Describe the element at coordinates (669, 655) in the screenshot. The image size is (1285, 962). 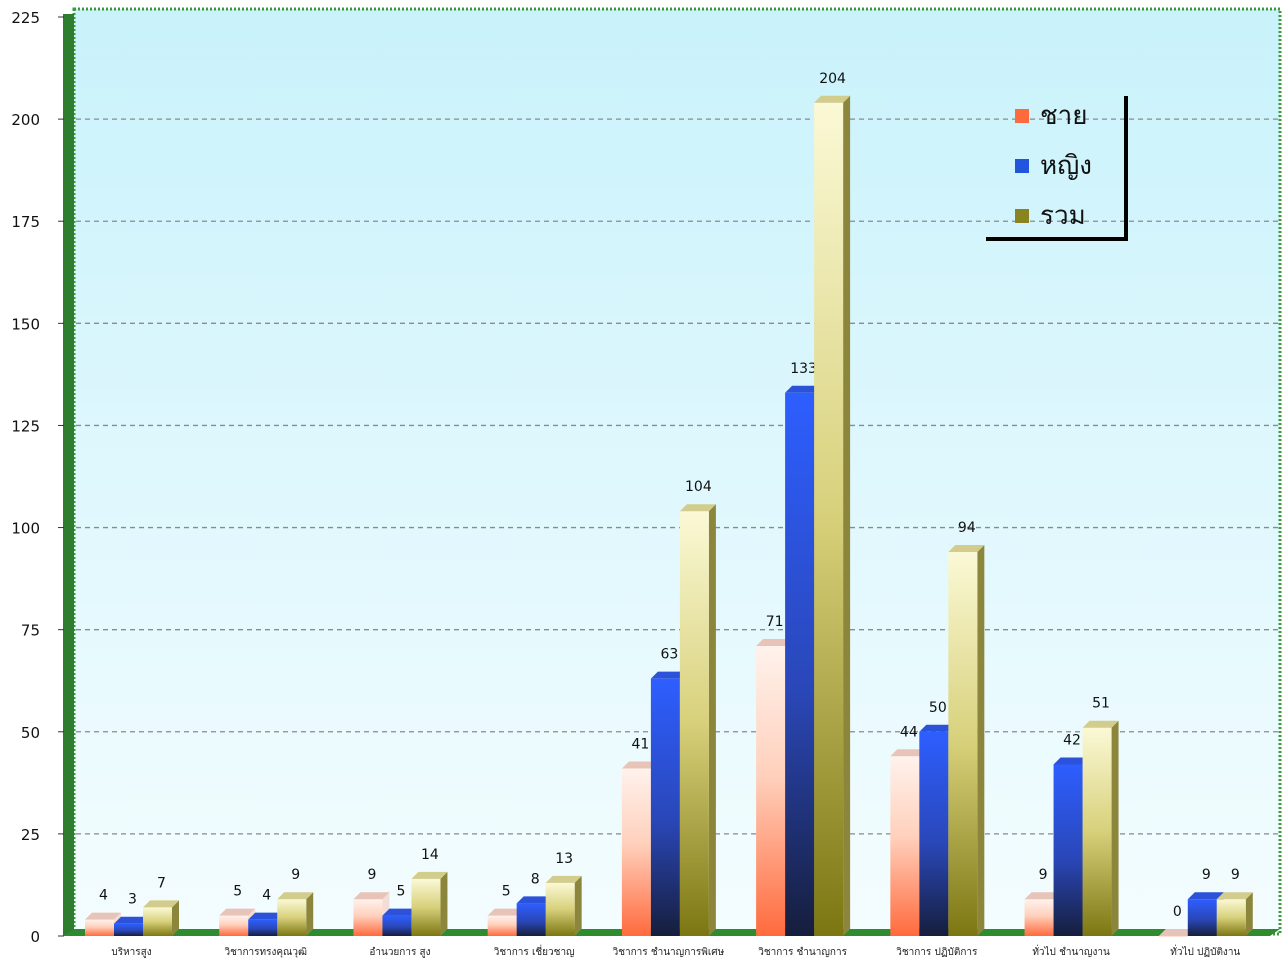
I see `data-label: 63` at that location.